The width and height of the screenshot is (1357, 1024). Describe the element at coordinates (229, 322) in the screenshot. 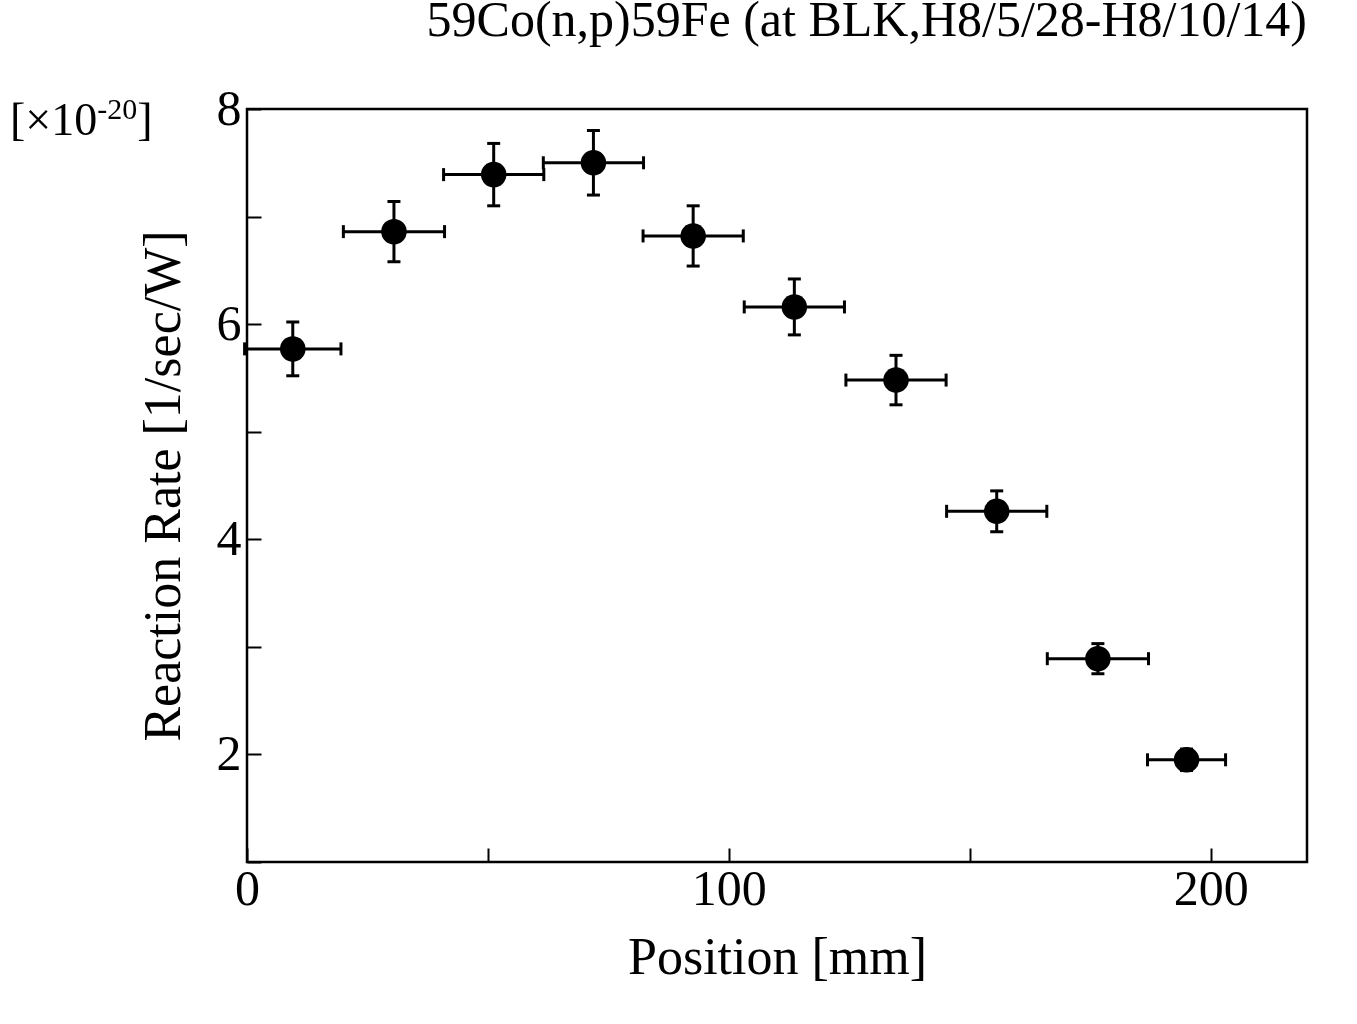

I see `y-tick-label: 6` at that location.